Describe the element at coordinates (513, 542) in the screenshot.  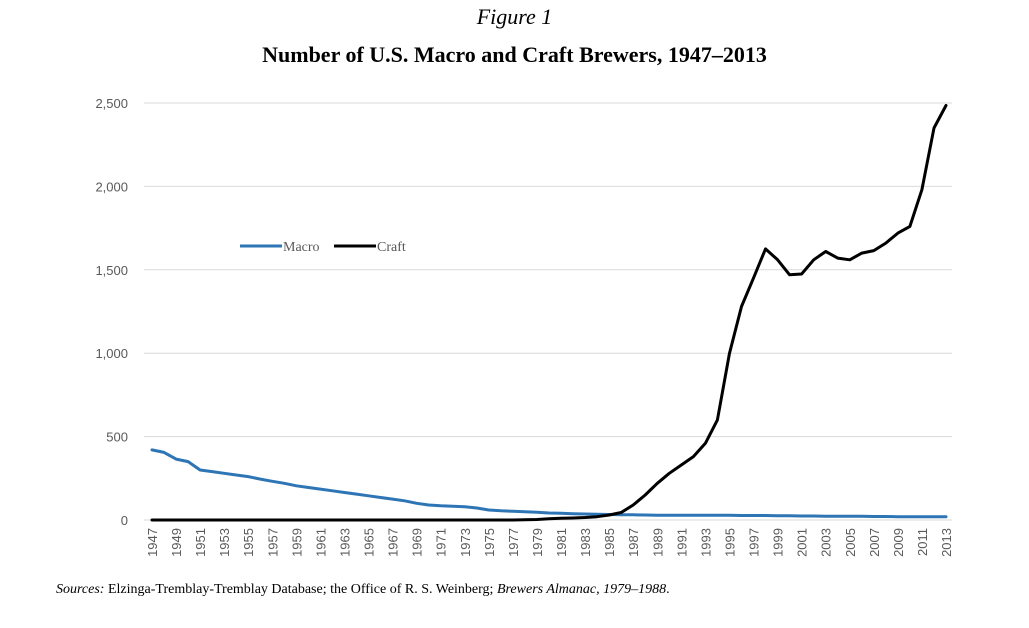
I see `x-tick-label: 1977` at that location.